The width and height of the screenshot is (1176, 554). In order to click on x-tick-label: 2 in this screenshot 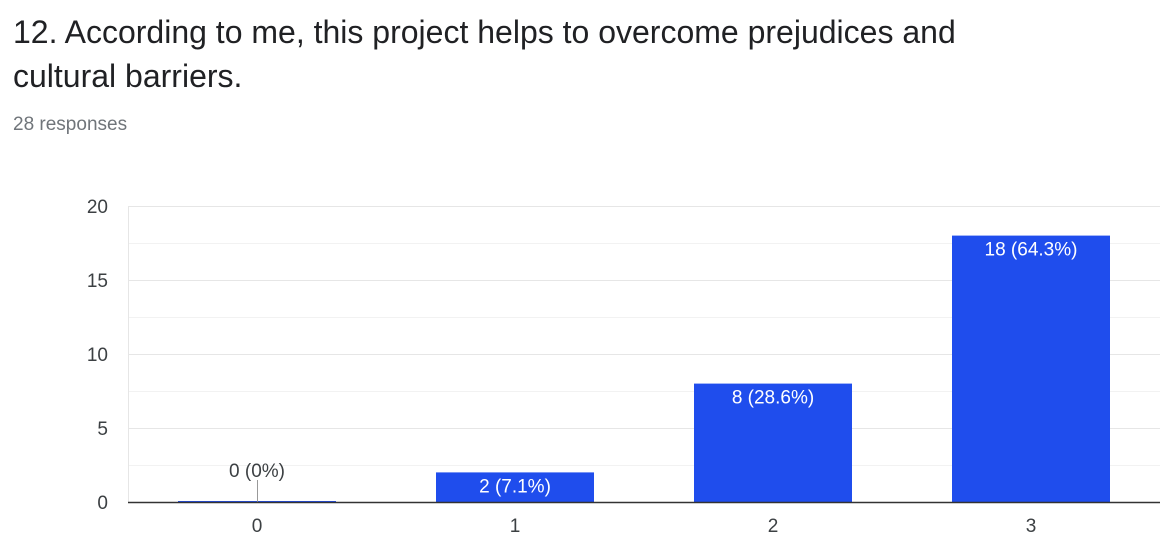, I will do `click(773, 526)`.